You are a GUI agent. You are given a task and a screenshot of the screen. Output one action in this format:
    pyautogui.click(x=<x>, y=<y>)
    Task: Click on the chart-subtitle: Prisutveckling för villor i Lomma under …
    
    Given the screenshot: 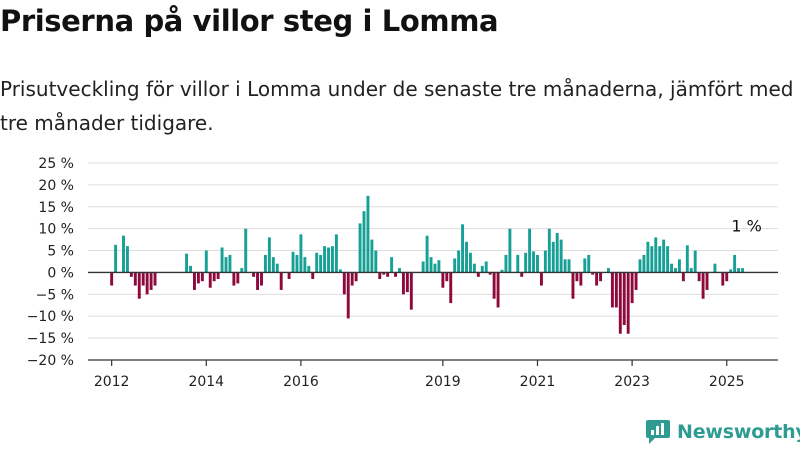 What is the action you would take?
    pyautogui.click(x=397, y=106)
    